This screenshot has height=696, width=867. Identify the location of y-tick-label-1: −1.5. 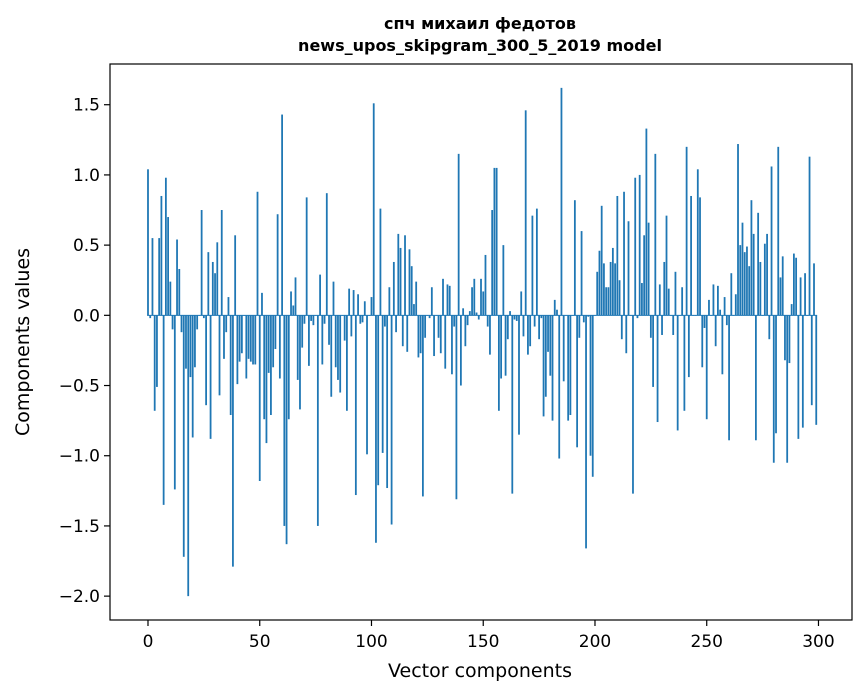
(79, 527).